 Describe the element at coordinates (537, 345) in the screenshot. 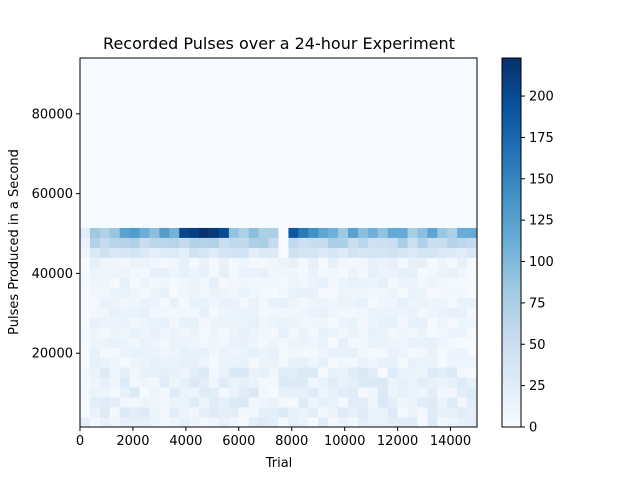

I see `colorbar-tick-label: 50` at that location.